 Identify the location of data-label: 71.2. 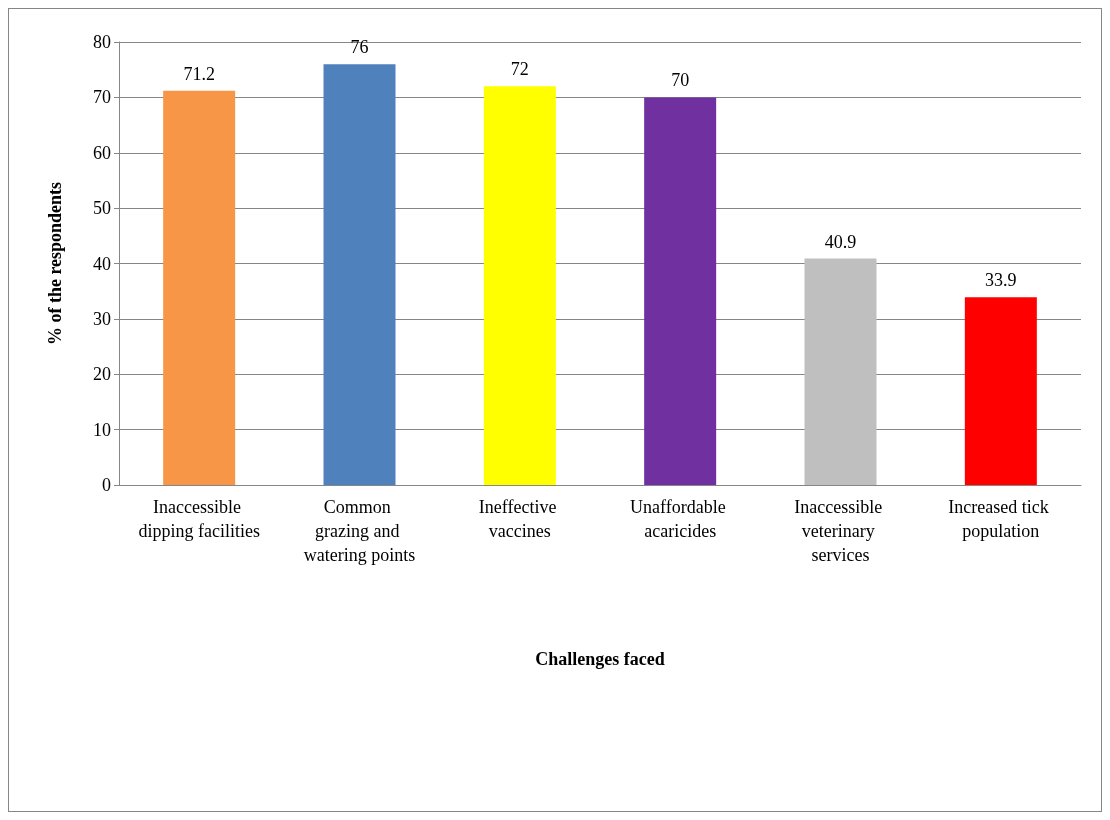
(199, 73).